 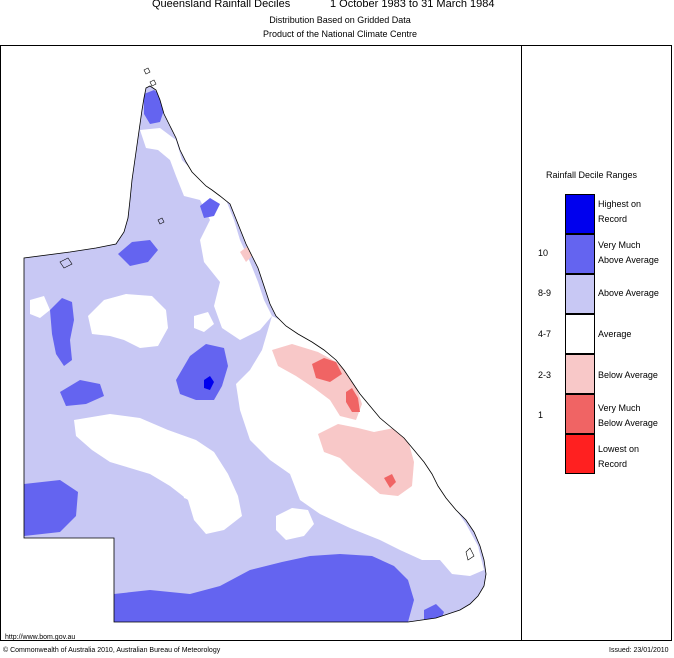 I want to click on legend-label-very-much-above-line2: Above Average, so click(x=628, y=260).